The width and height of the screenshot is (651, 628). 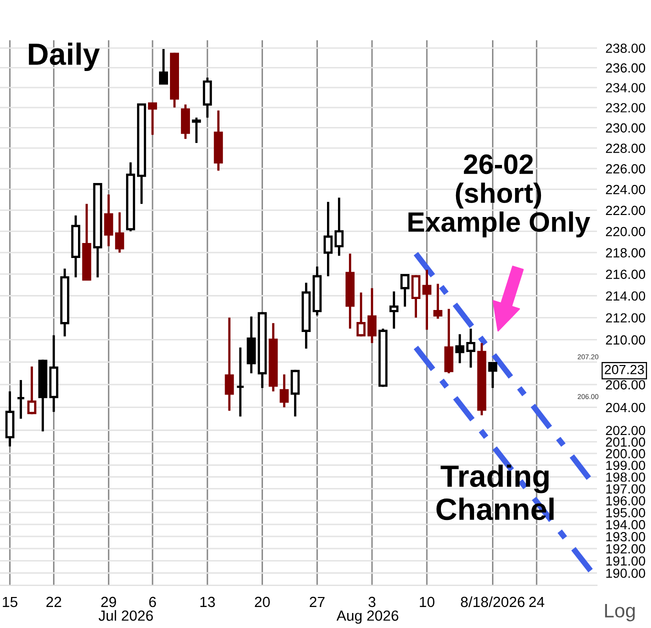 I want to click on y-tick-label: 224.00, so click(x=626, y=189).